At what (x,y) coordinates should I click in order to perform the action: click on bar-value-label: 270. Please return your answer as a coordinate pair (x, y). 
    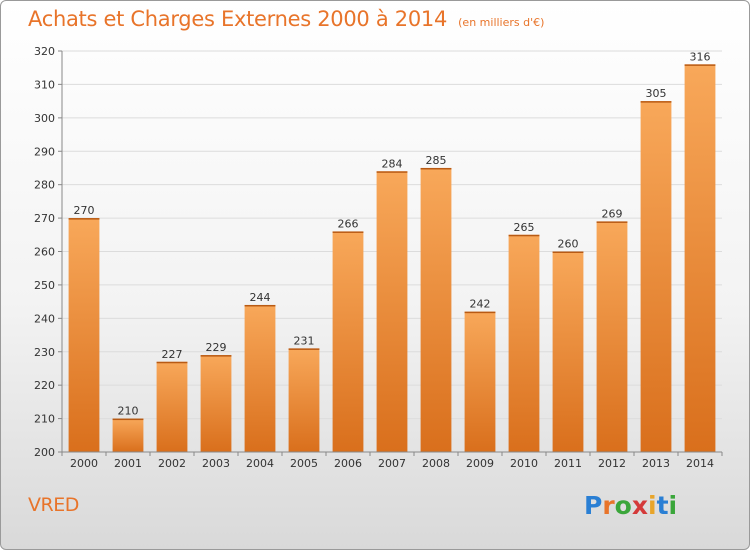
    Looking at the image, I should click on (84, 210).